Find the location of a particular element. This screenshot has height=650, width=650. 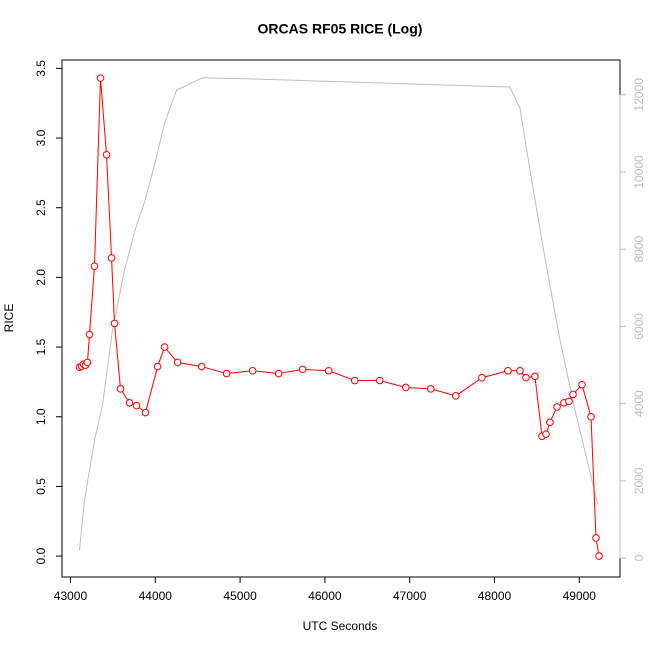

y2-tick-label: 4000 is located at coordinates (639, 403).